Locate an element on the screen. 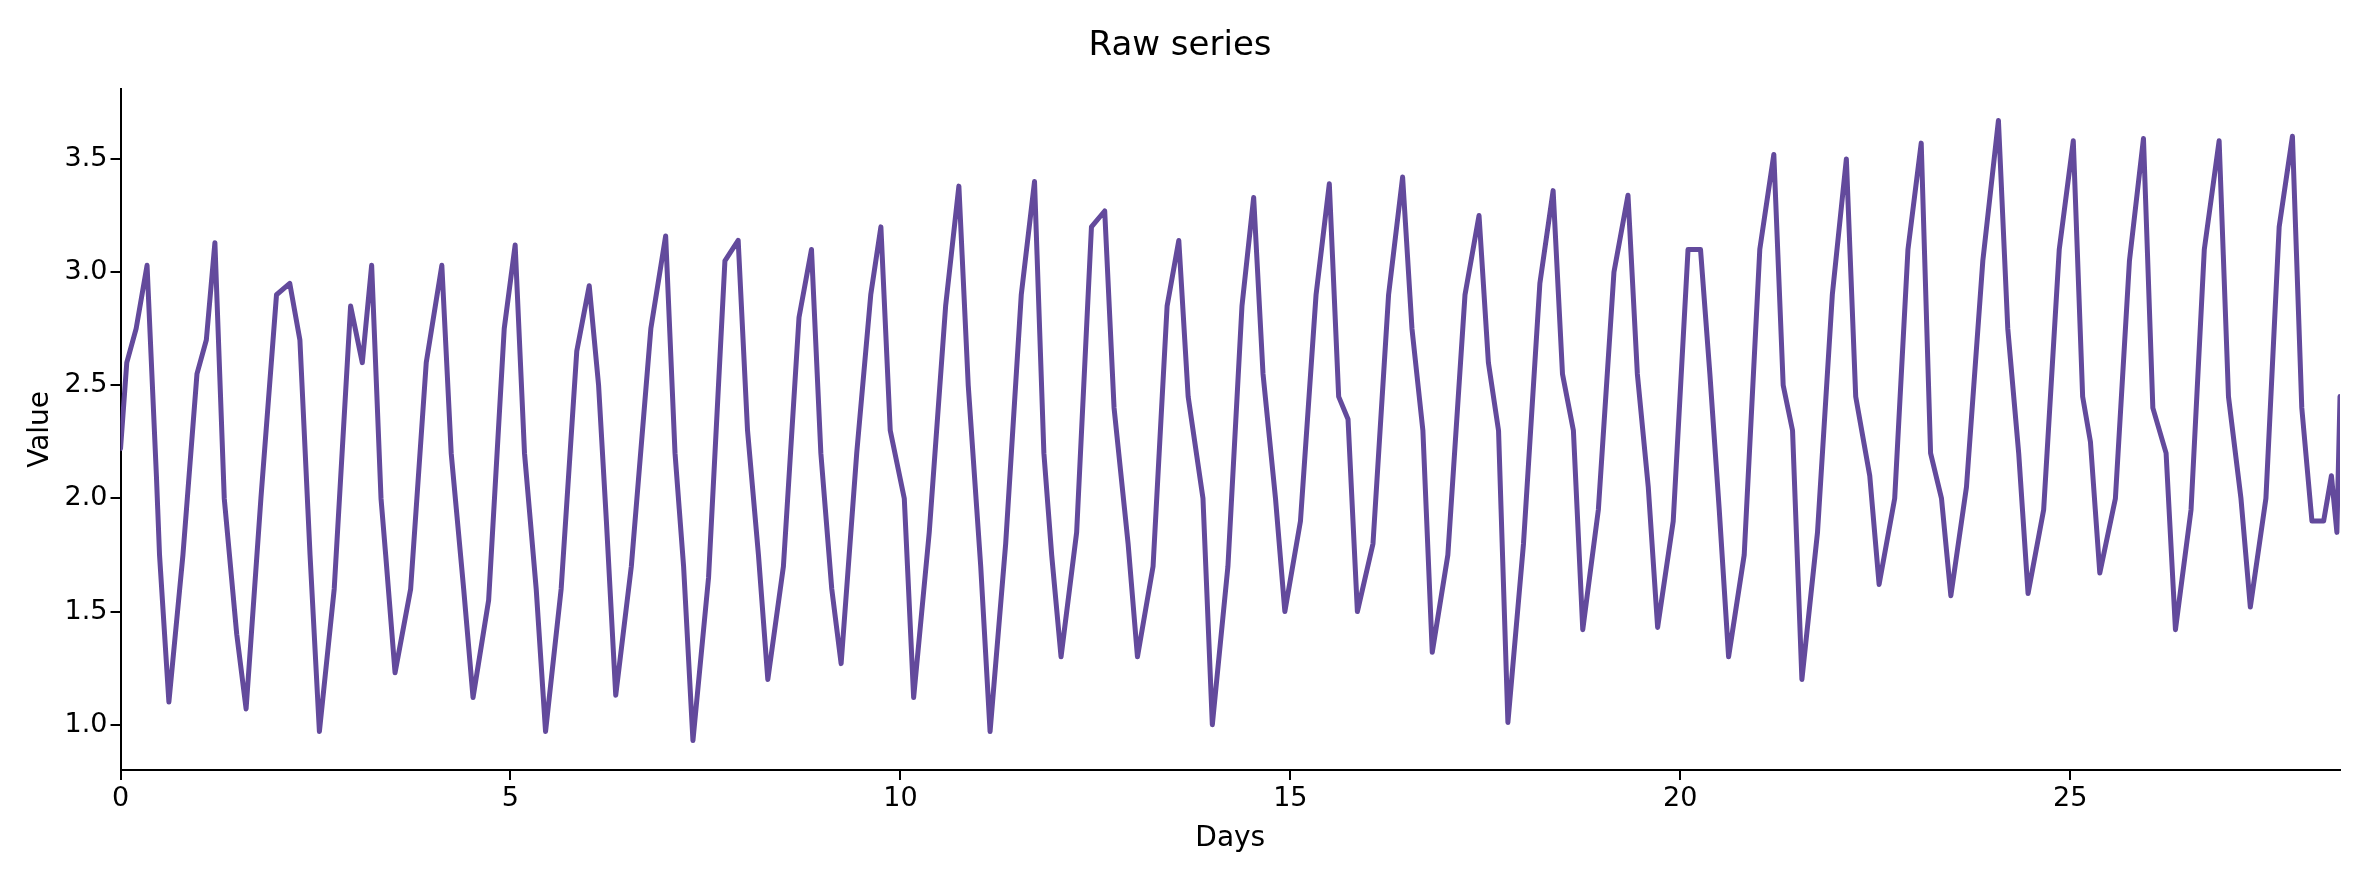  y-axis-title: Value is located at coordinates (39, 429).